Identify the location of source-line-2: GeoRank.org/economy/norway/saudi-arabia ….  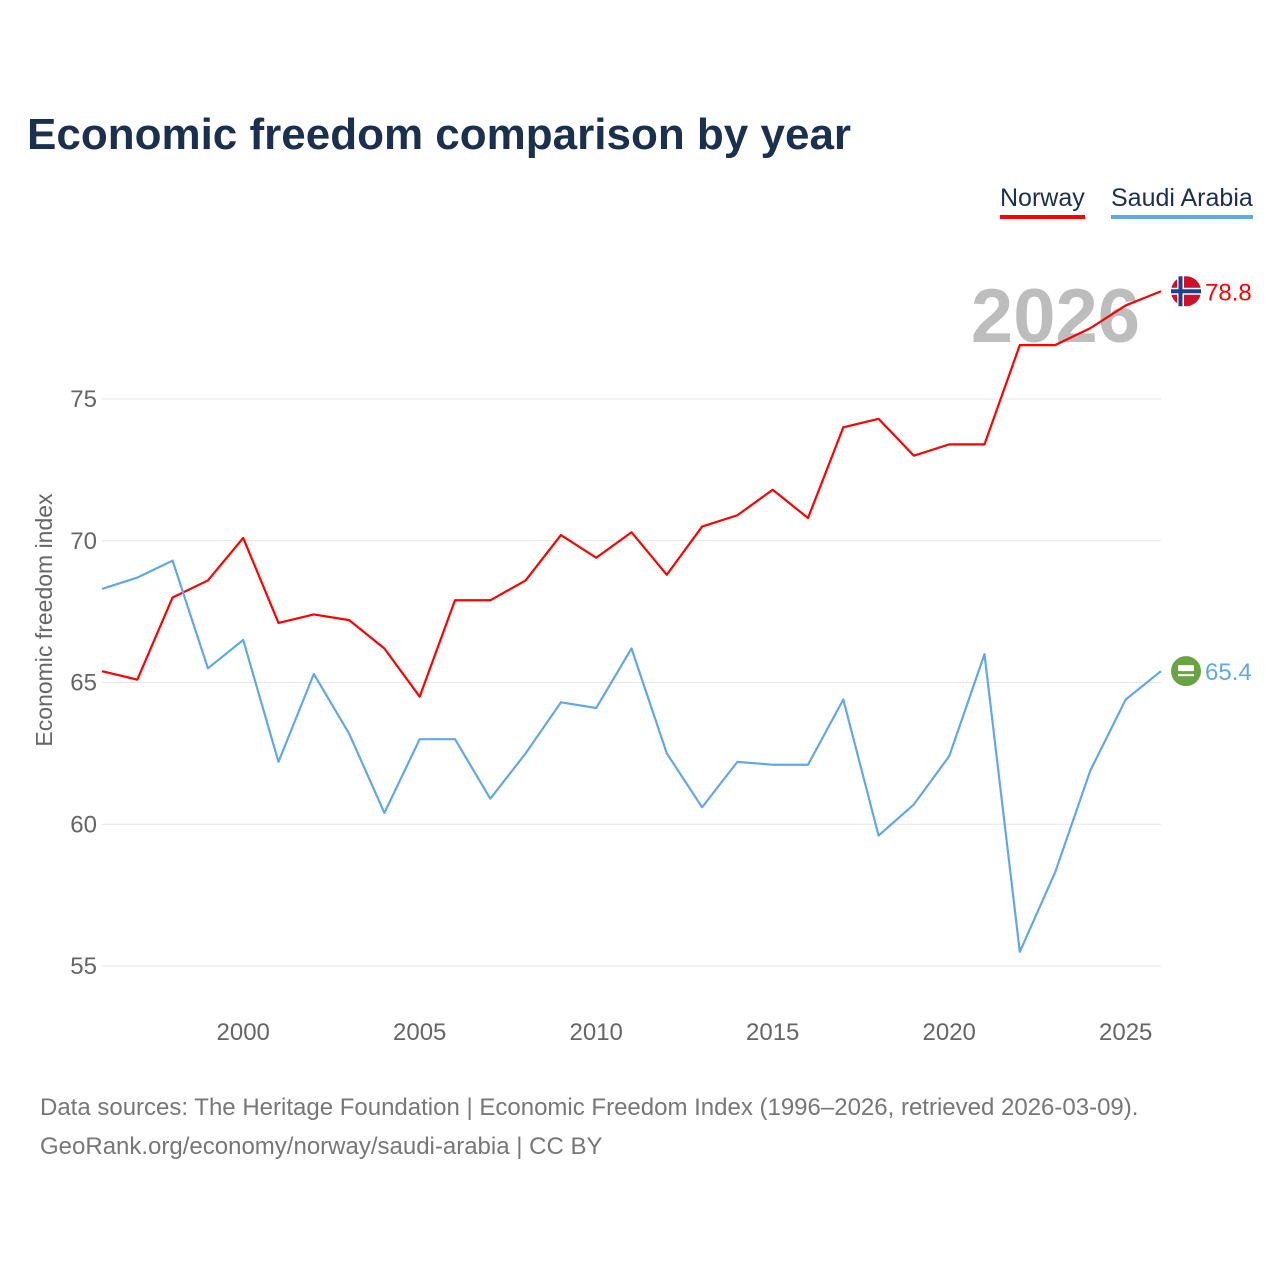
(321, 1146).